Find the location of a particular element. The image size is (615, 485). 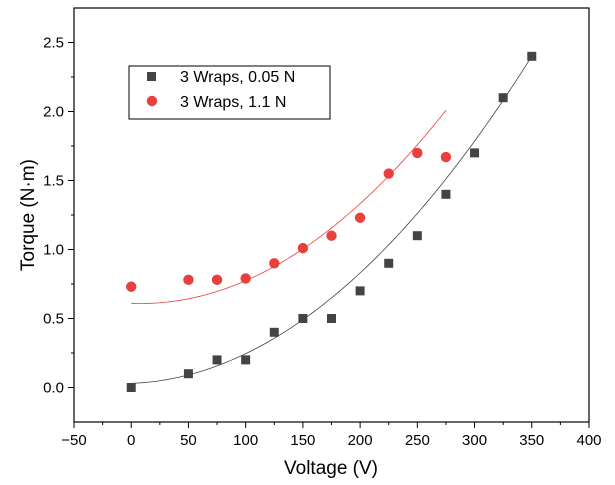

y-tick-label: 2.0 is located at coordinates (53, 112).